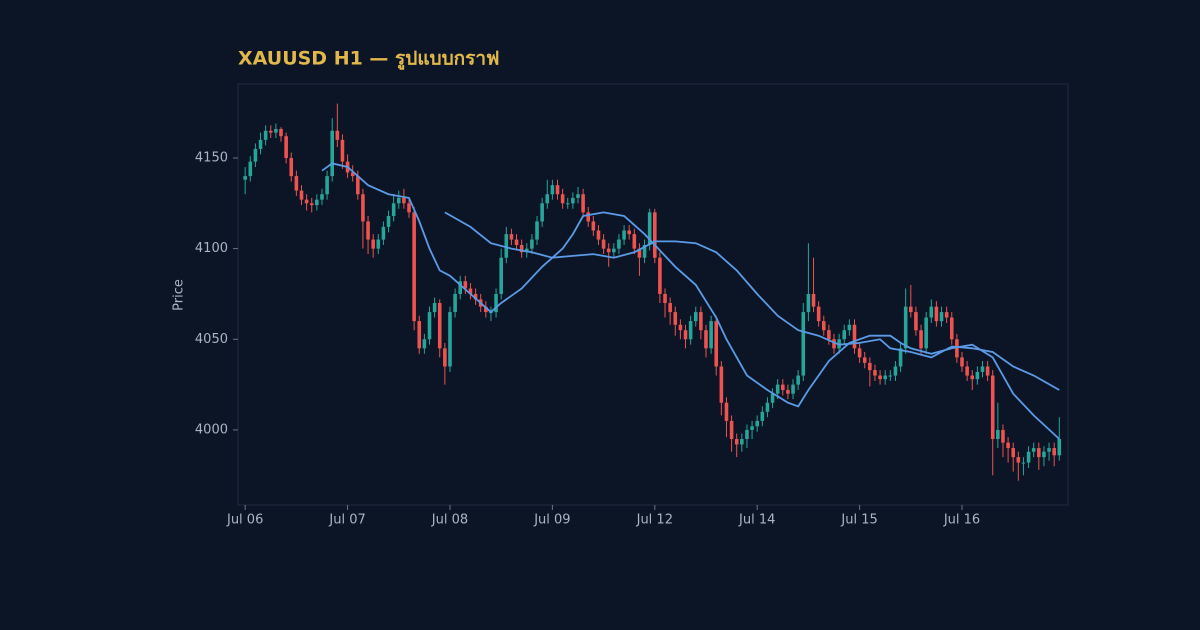 This screenshot has width=1200, height=630. I want to click on x-tick-label: Jul 07, so click(346, 520).